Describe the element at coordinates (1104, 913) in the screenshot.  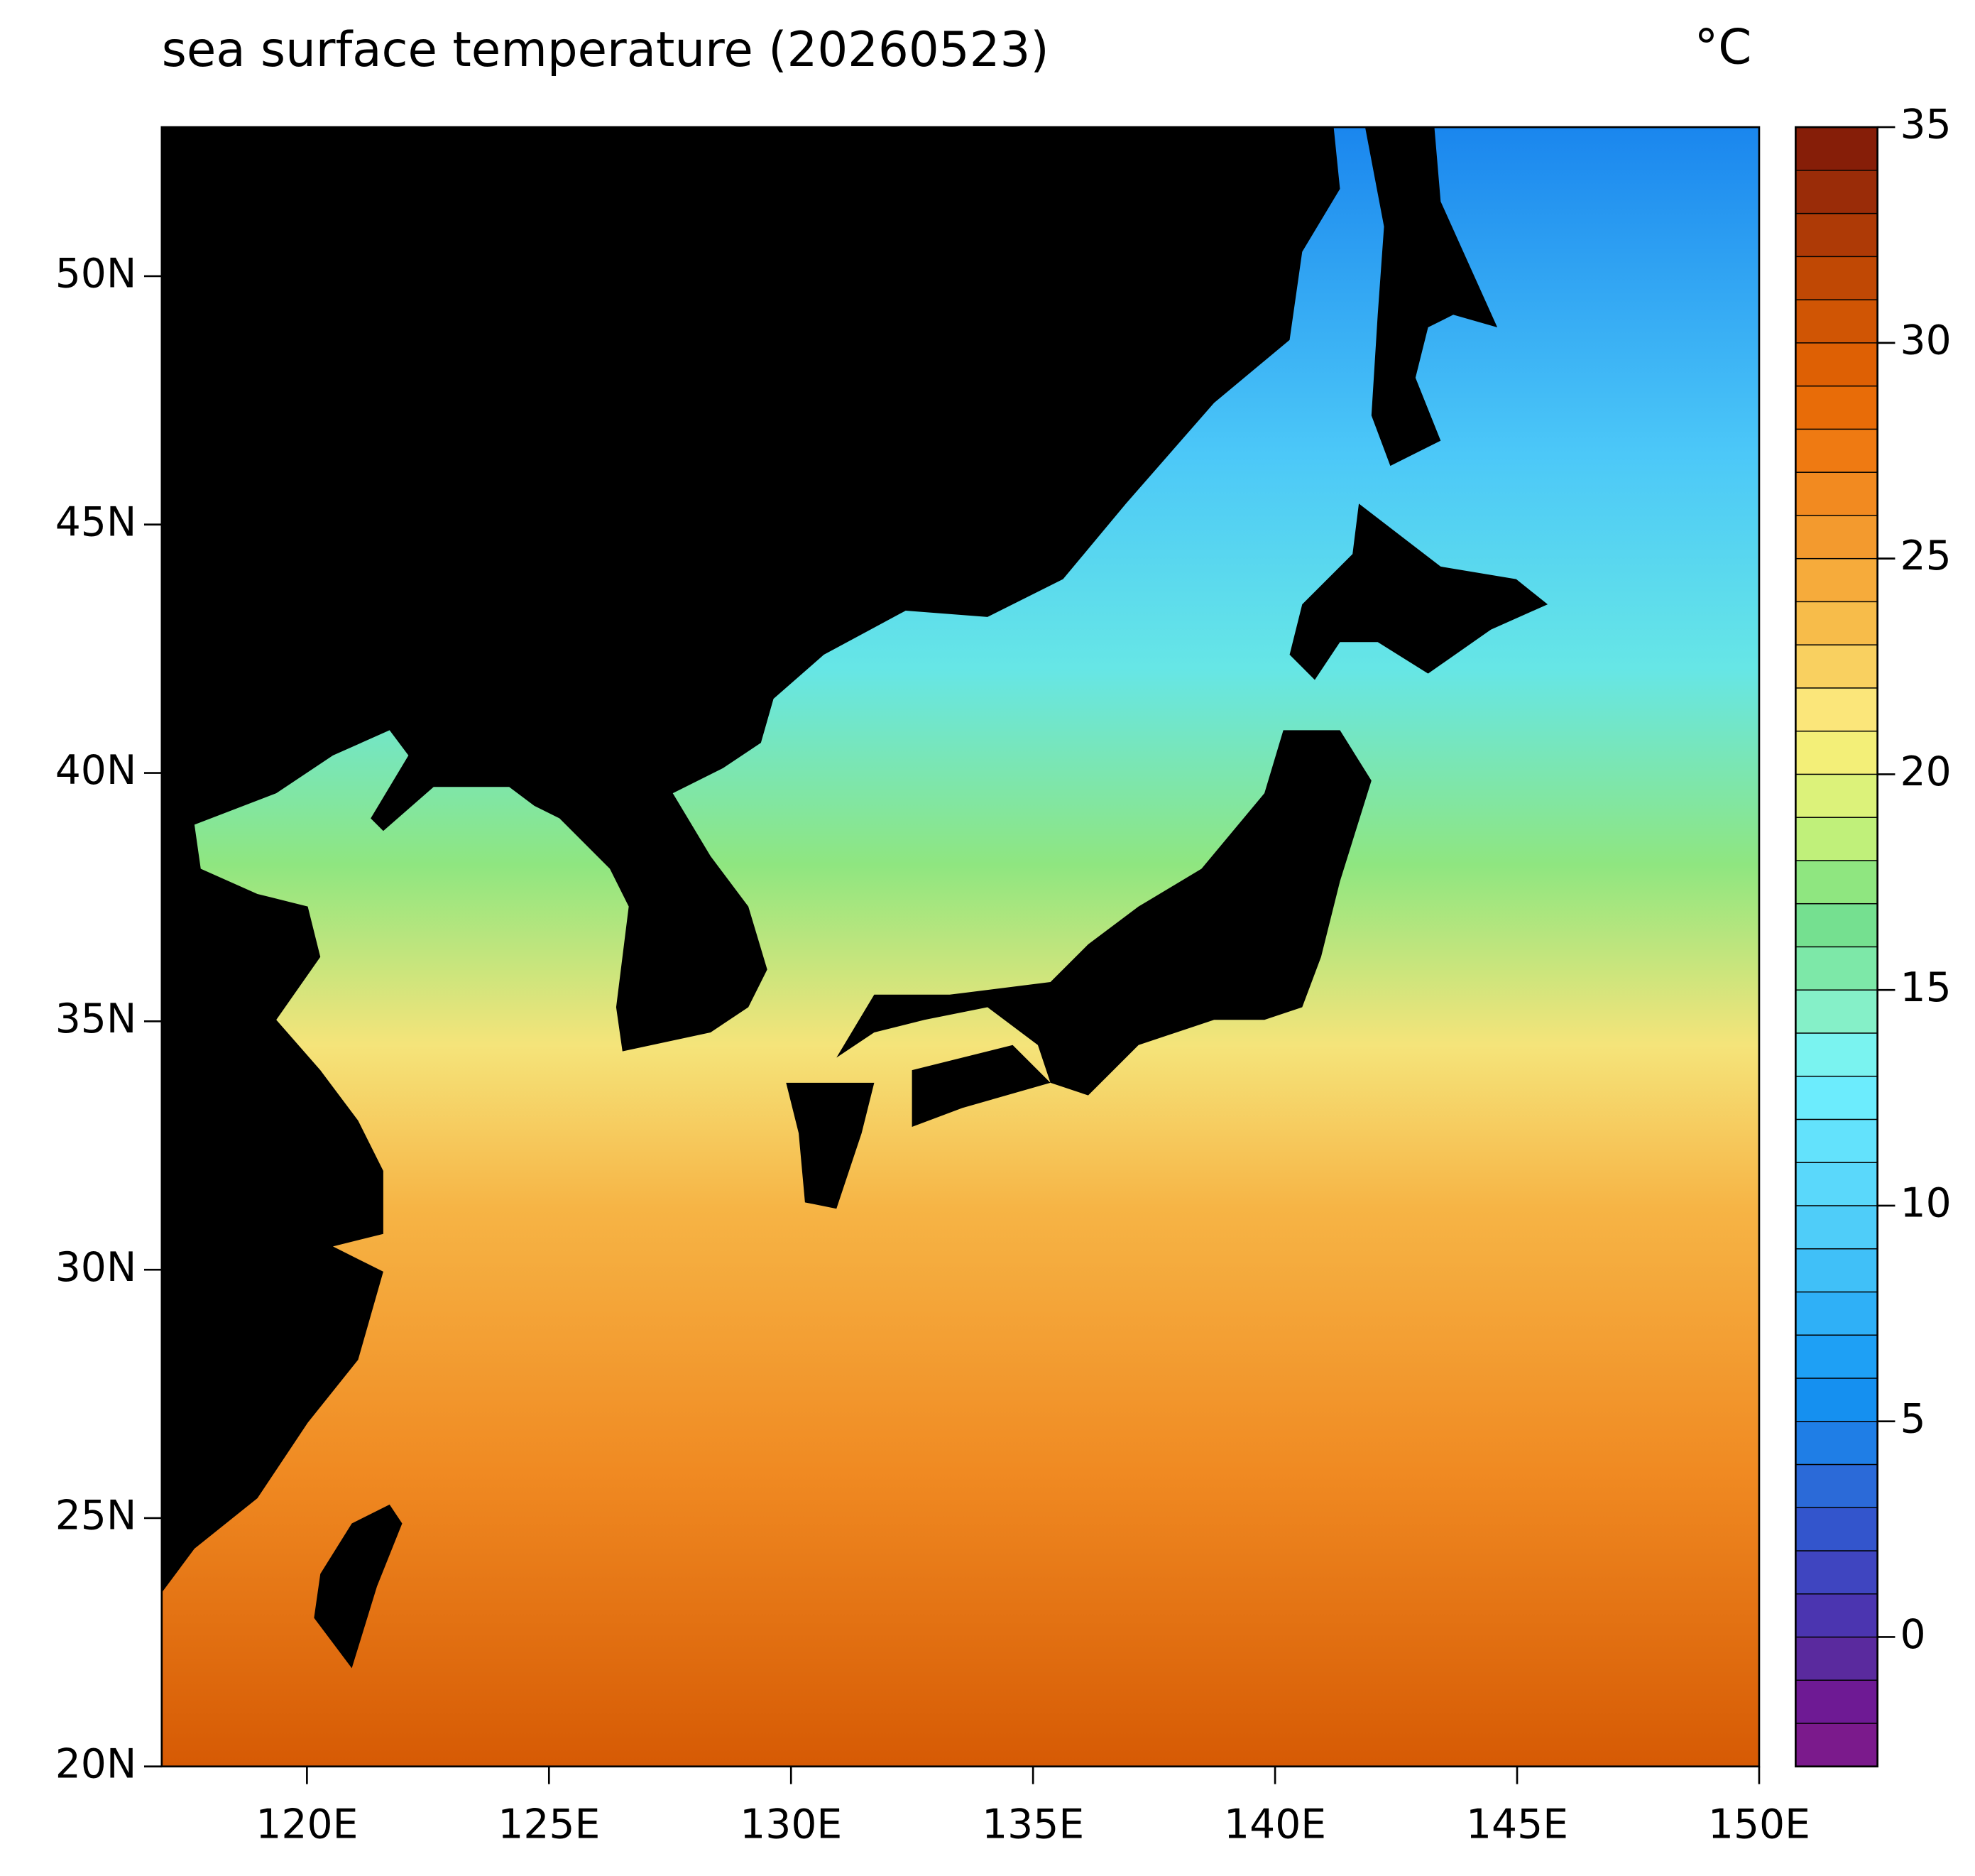
I see `honshu` at that location.